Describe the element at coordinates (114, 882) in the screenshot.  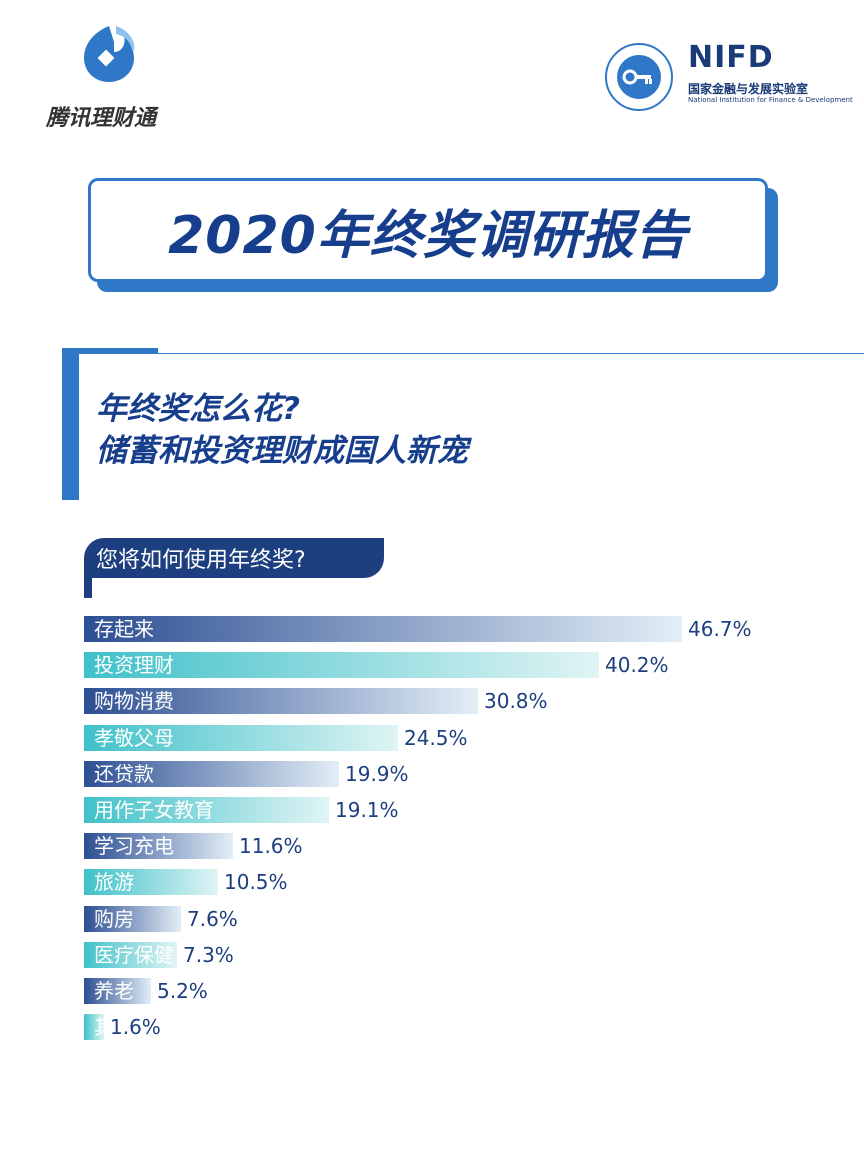
I see `bar-label-7: 旅游` at that location.